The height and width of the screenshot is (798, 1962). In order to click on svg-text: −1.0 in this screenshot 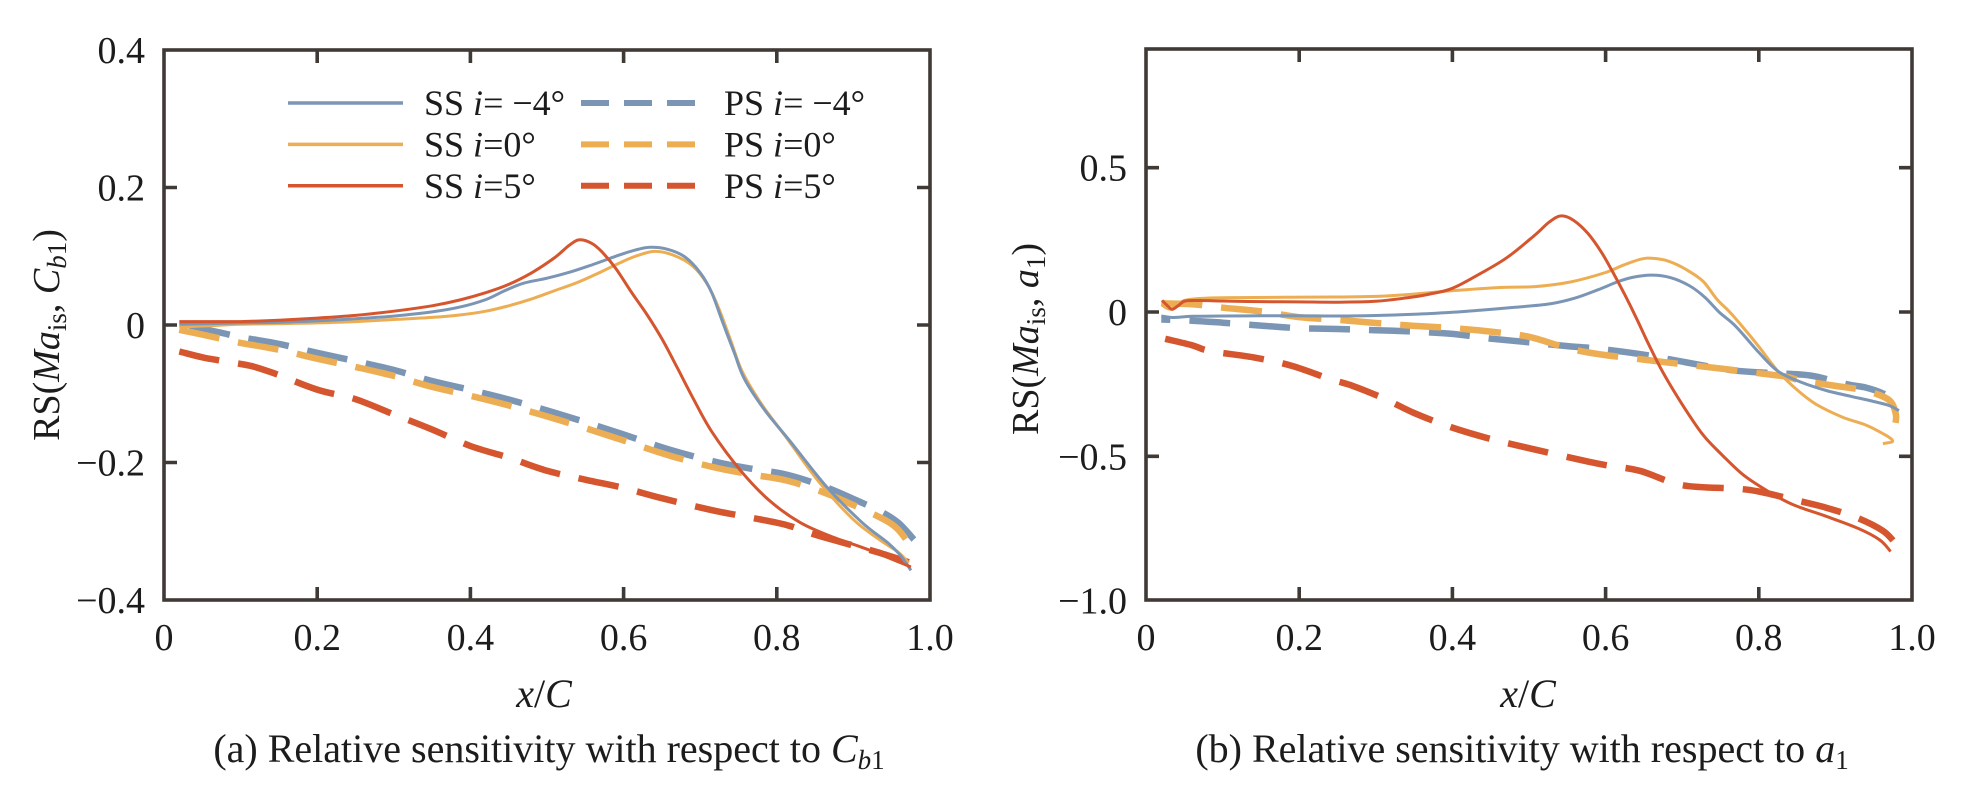, I will do `click(1092, 602)`.